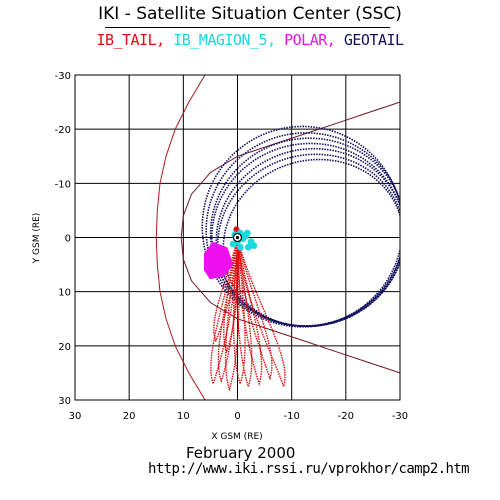 Image resolution: width=500 pixels, height=500 pixels. I want to click on y-axis-label: Y GSM (RE), so click(37, 239).